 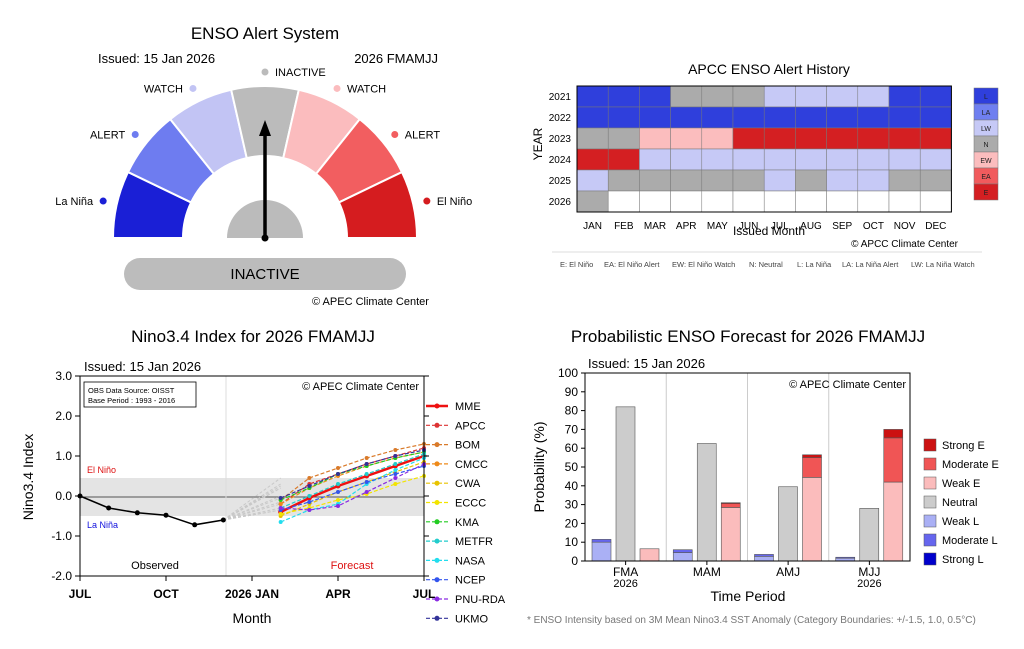 I want to click on nino-legend-label: APCC, so click(x=470, y=426).